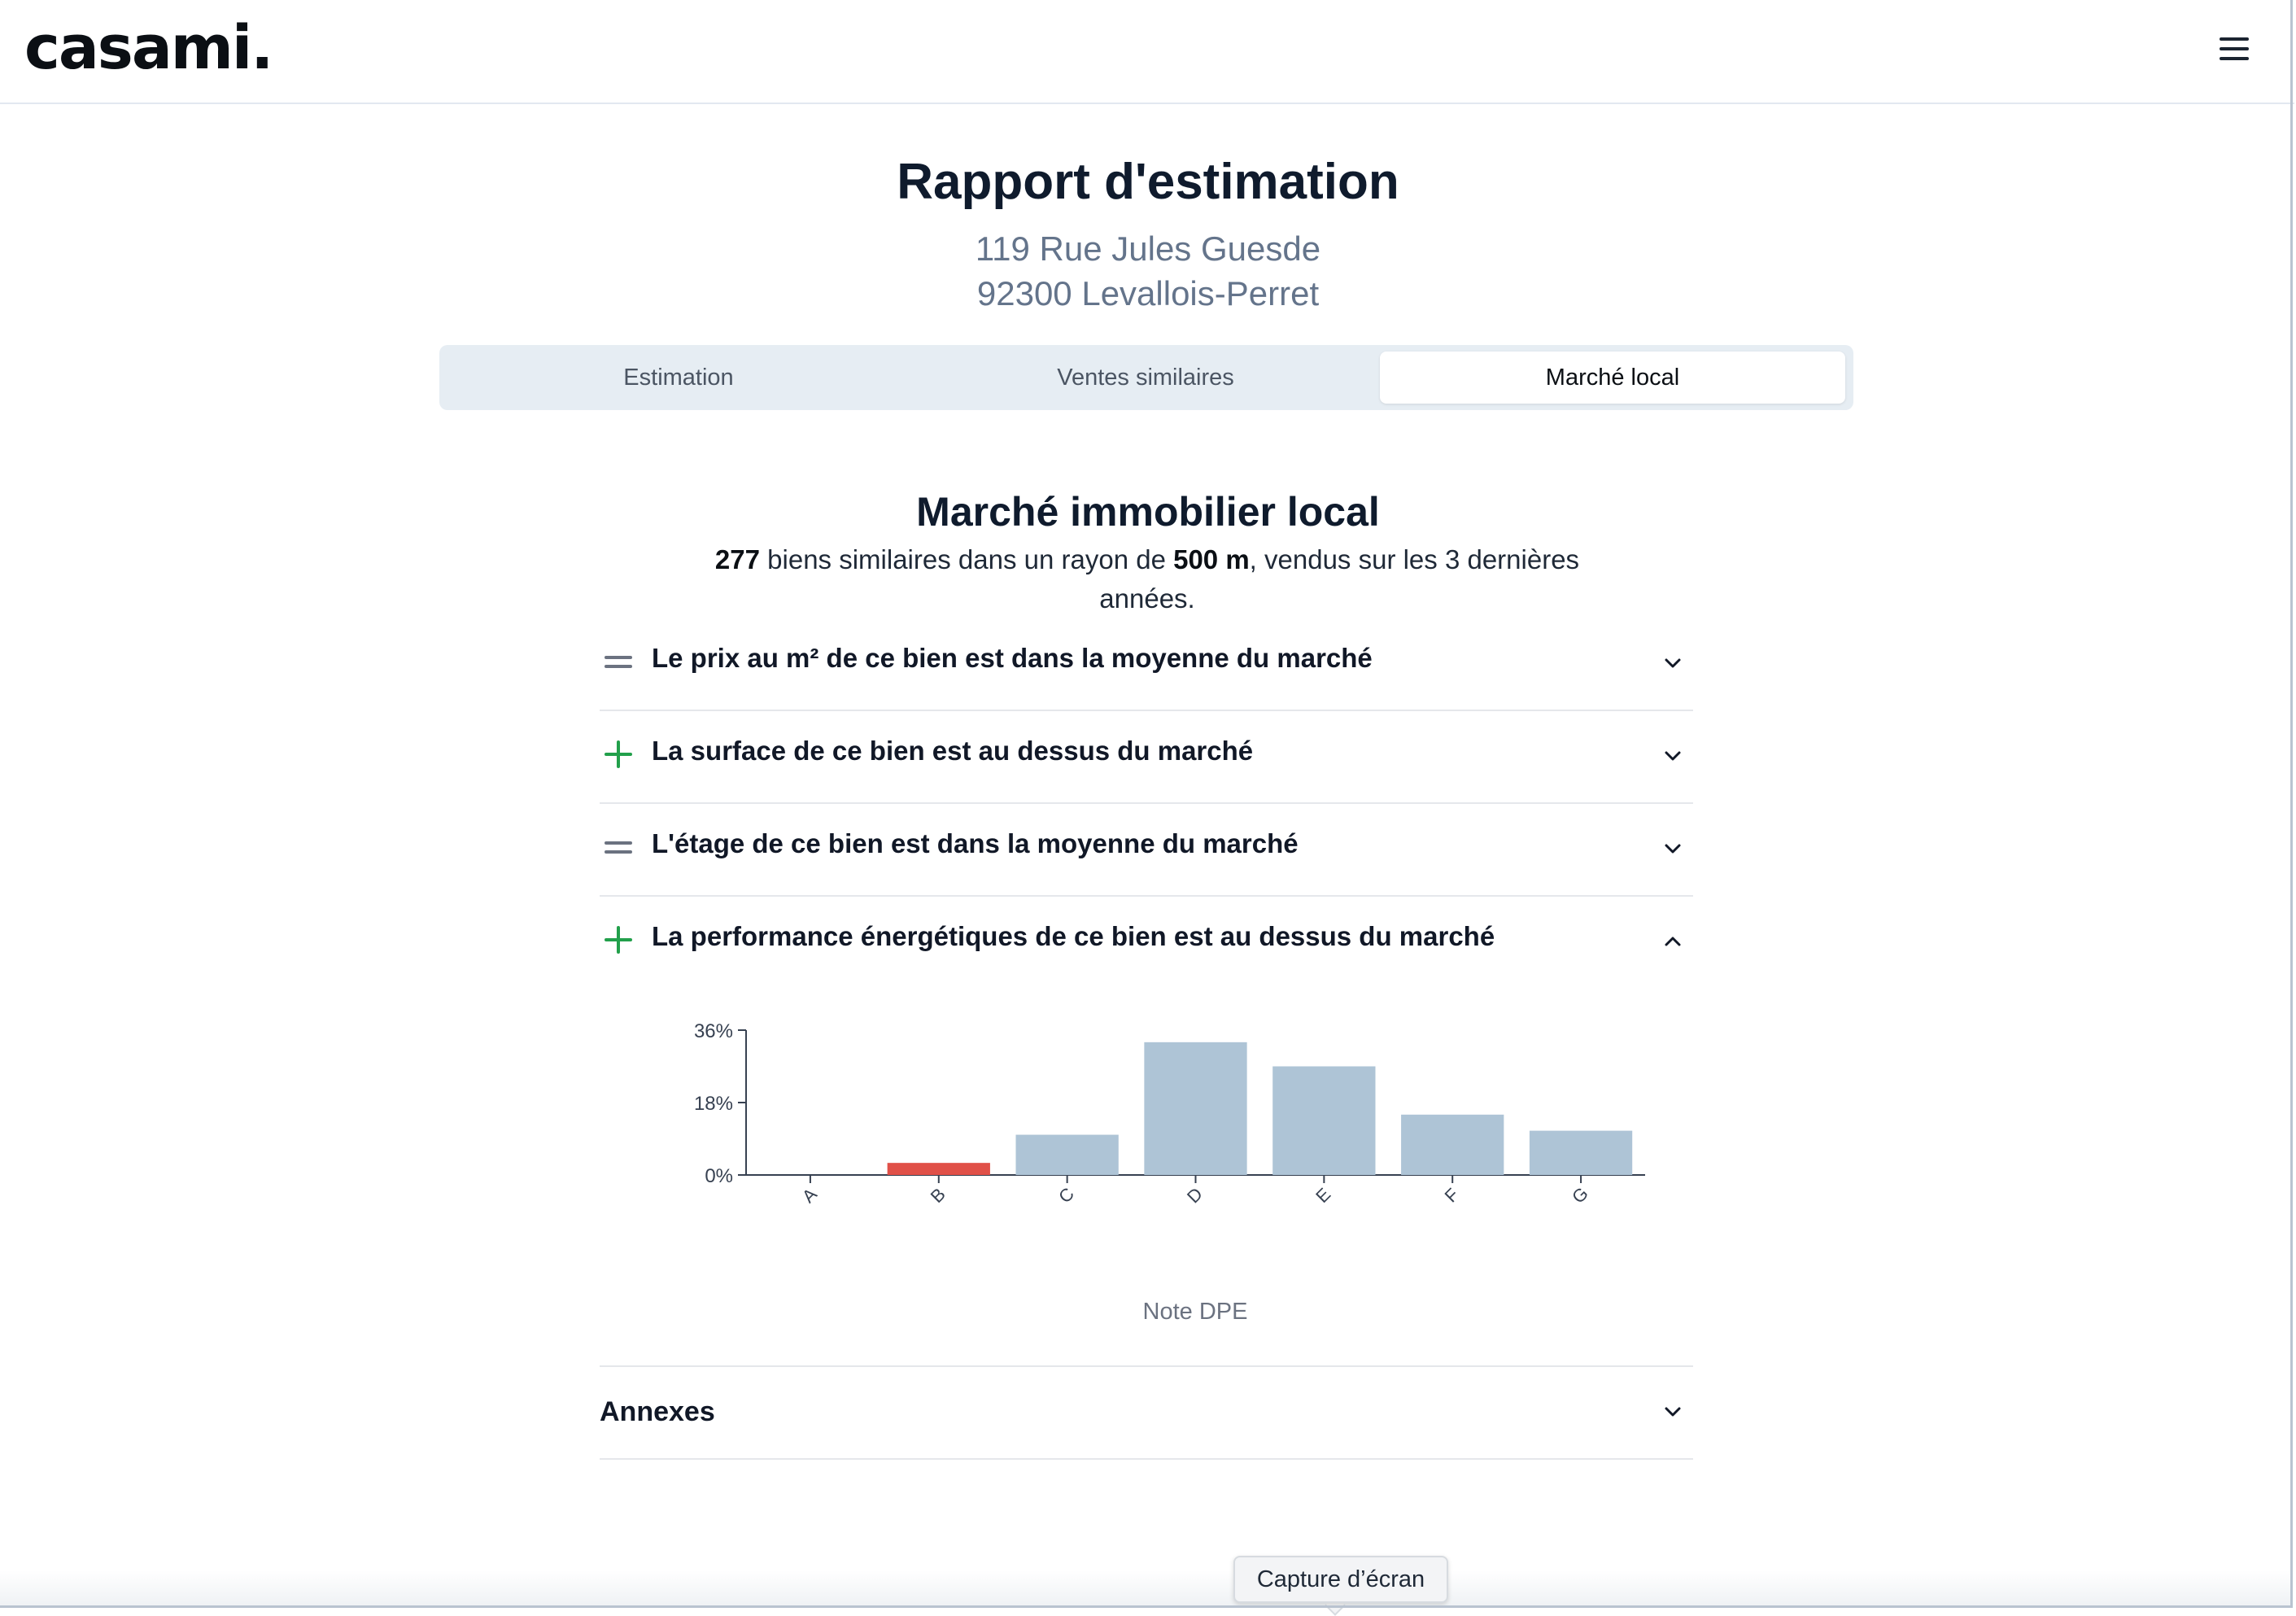 The height and width of the screenshot is (1616, 2296). What do you see at coordinates (148, 48) in the screenshot?
I see `casami-logo: casami.` at bounding box center [148, 48].